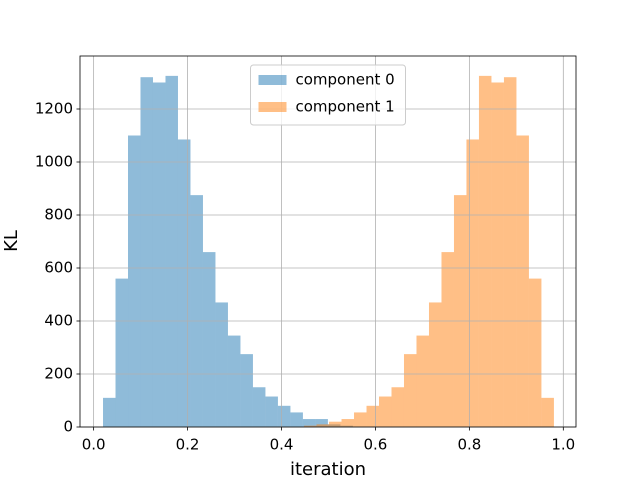 Image resolution: width=640 pixels, height=480 pixels. I want to click on y-tick-label: 600, so click(58, 268).